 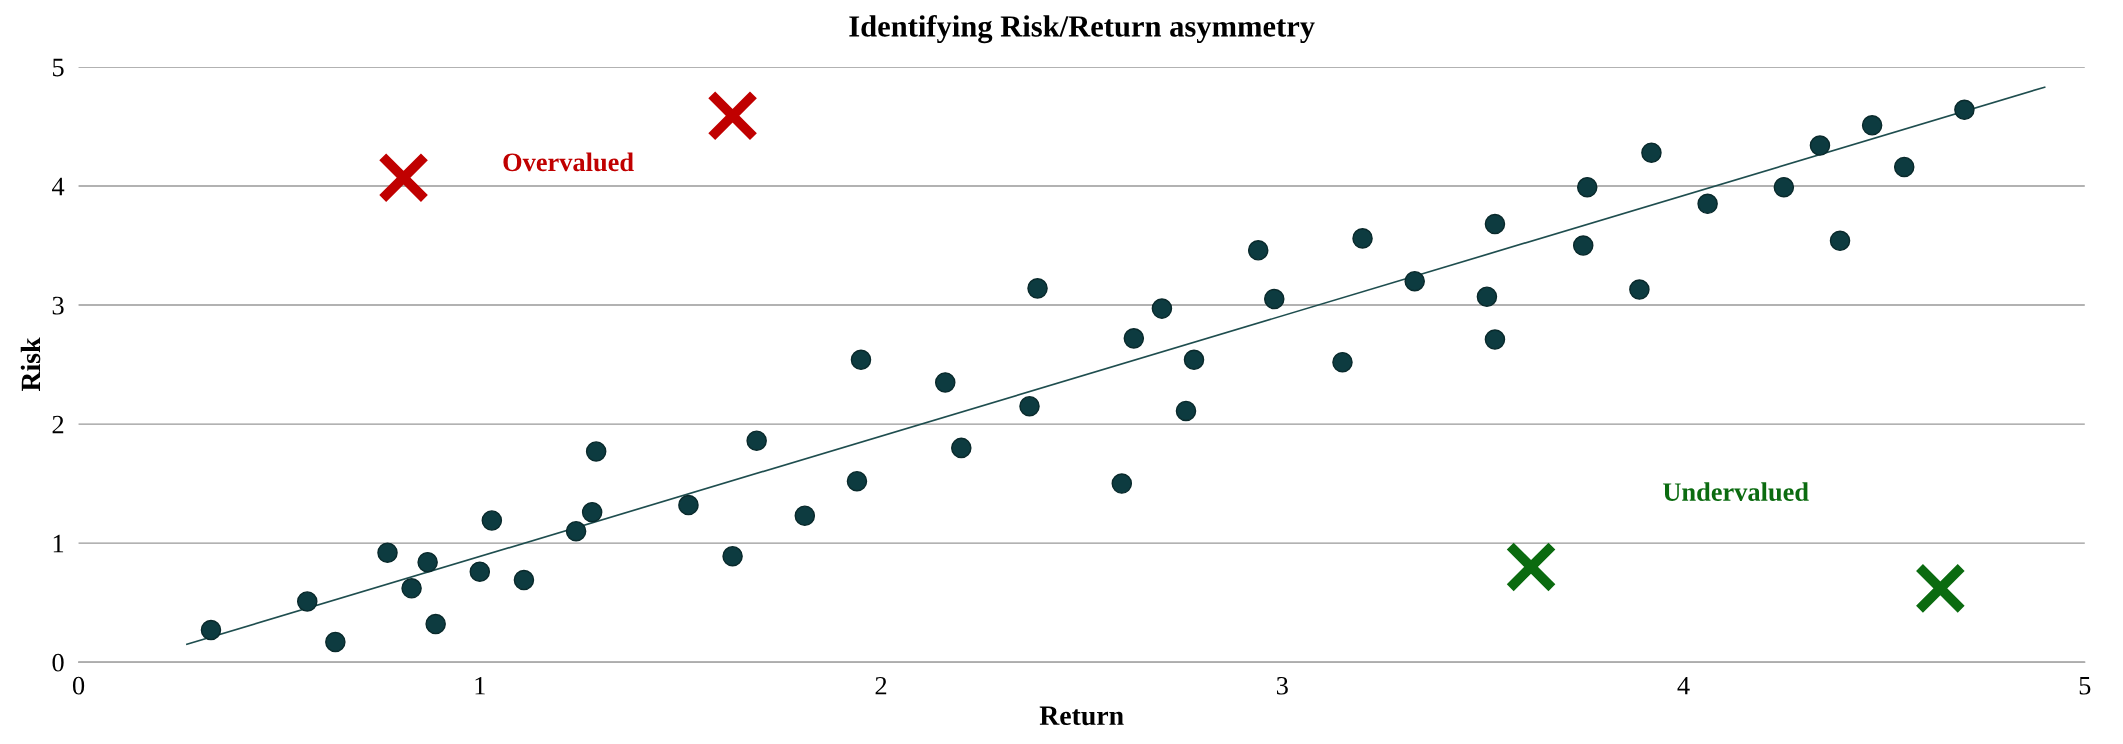 I want to click on y-tick-label: 0, so click(x=58, y=662).